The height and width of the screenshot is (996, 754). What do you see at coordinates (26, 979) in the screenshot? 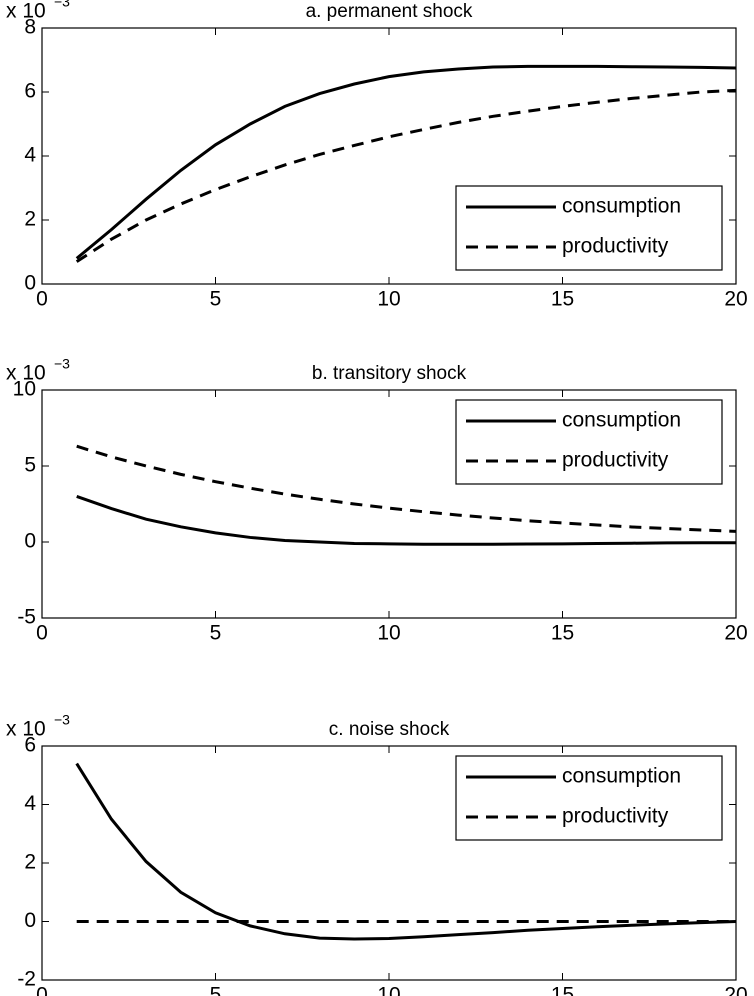
I see `y-tick-label: -2` at bounding box center [26, 979].